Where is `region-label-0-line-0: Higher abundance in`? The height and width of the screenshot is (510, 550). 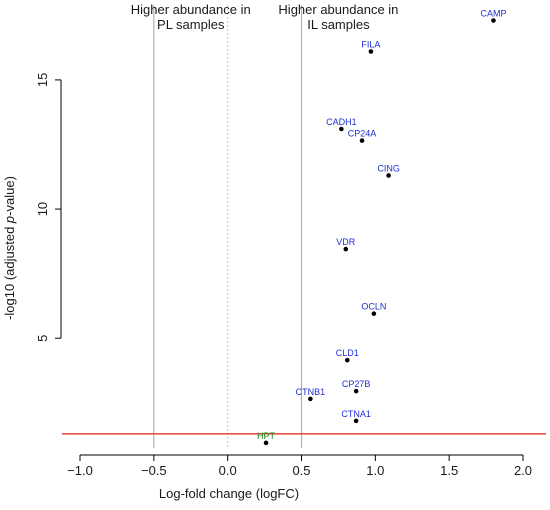
region-label-0-line-0: Higher abundance in is located at coordinates (191, 9).